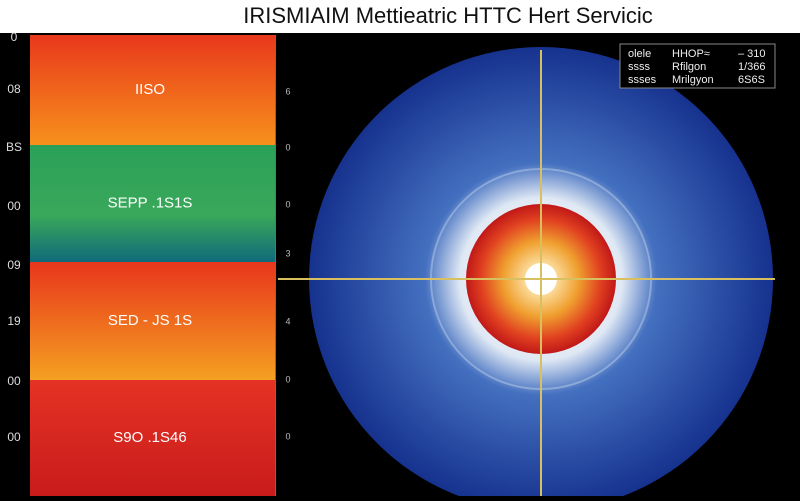 The image size is (800, 501). What do you see at coordinates (693, 80) in the screenshot?
I see `legend-text: Mrilgyon` at bounding box center [693, 80].